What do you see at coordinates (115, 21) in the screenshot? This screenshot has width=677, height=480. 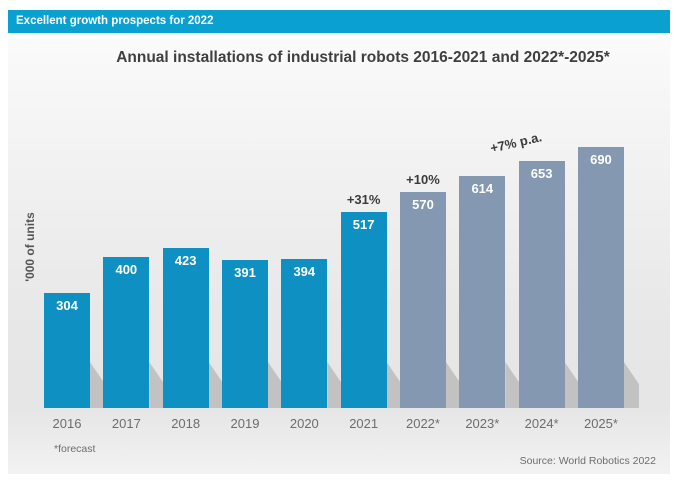 I see `header-banner-text: Excellent growth prospects for 2022` at bounding box center [115, 21].